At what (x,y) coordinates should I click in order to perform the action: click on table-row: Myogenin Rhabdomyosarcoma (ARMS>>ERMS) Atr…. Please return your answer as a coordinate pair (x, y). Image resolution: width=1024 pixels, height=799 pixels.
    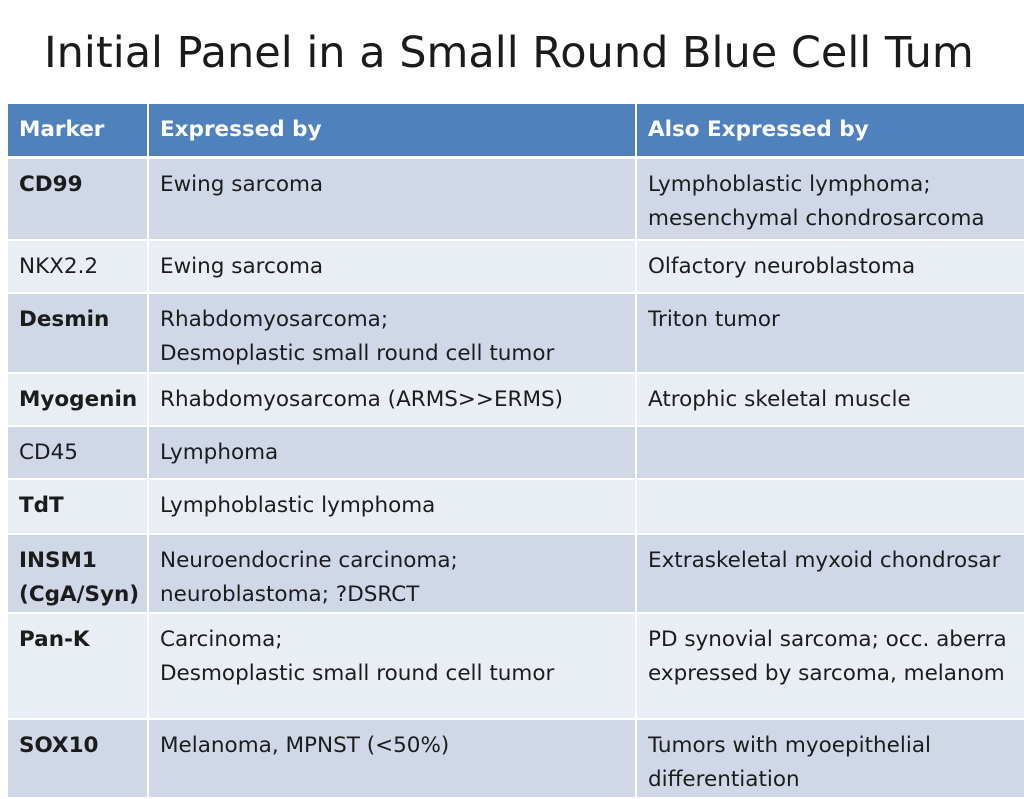
    Looking at the image, I should click on (516, 399).